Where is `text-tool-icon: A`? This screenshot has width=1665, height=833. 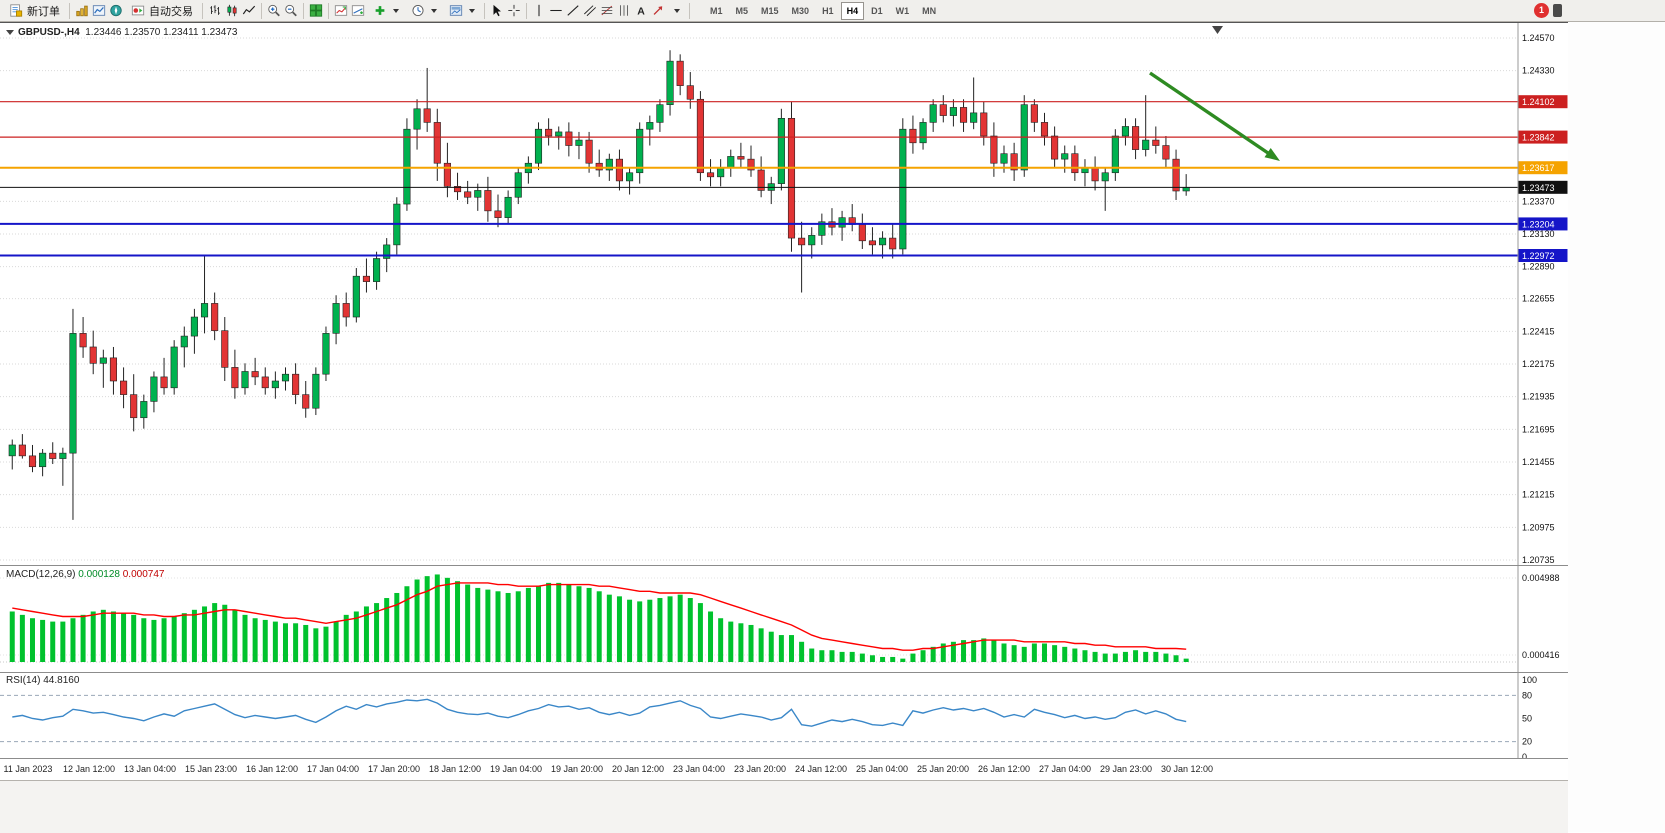
text-tool-icon: A is located at coordinates (641, 11).